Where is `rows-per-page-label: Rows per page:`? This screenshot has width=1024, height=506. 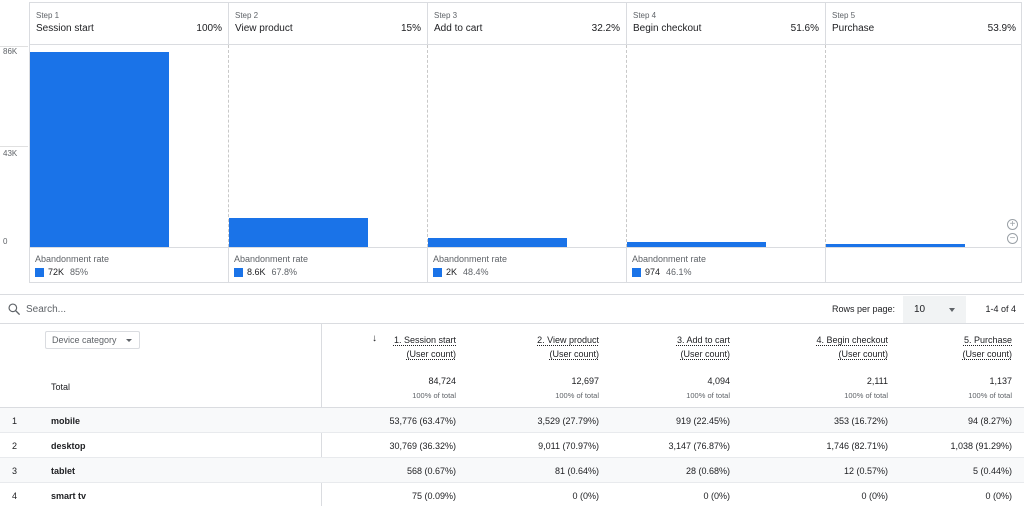 rows-per-page-label: Rows per page: is located at coordinates (864, 309).